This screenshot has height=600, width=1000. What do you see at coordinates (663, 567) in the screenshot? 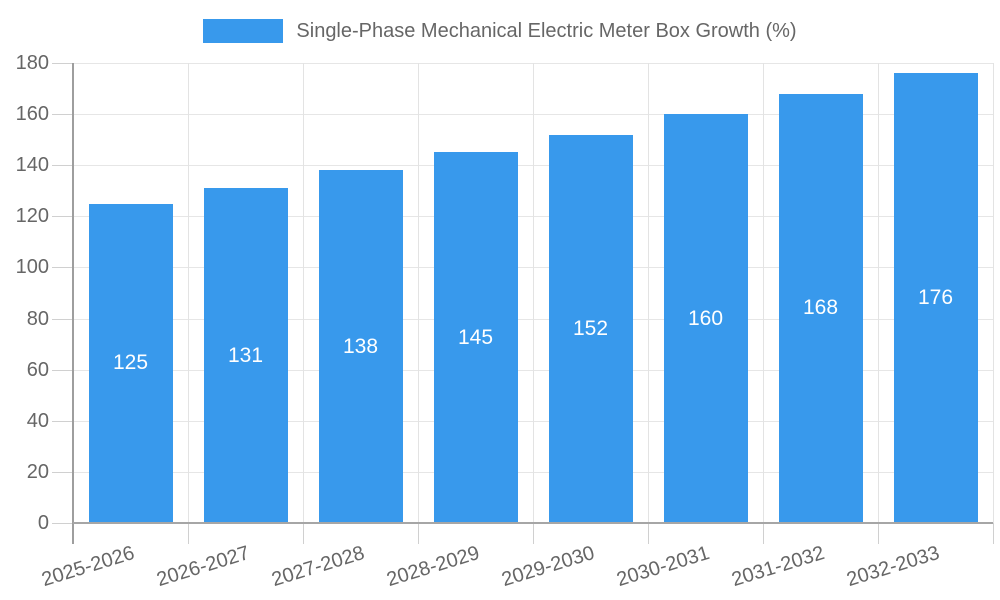
I see `x-axis-label: 2030-2031` at bounding box center [663, 567].